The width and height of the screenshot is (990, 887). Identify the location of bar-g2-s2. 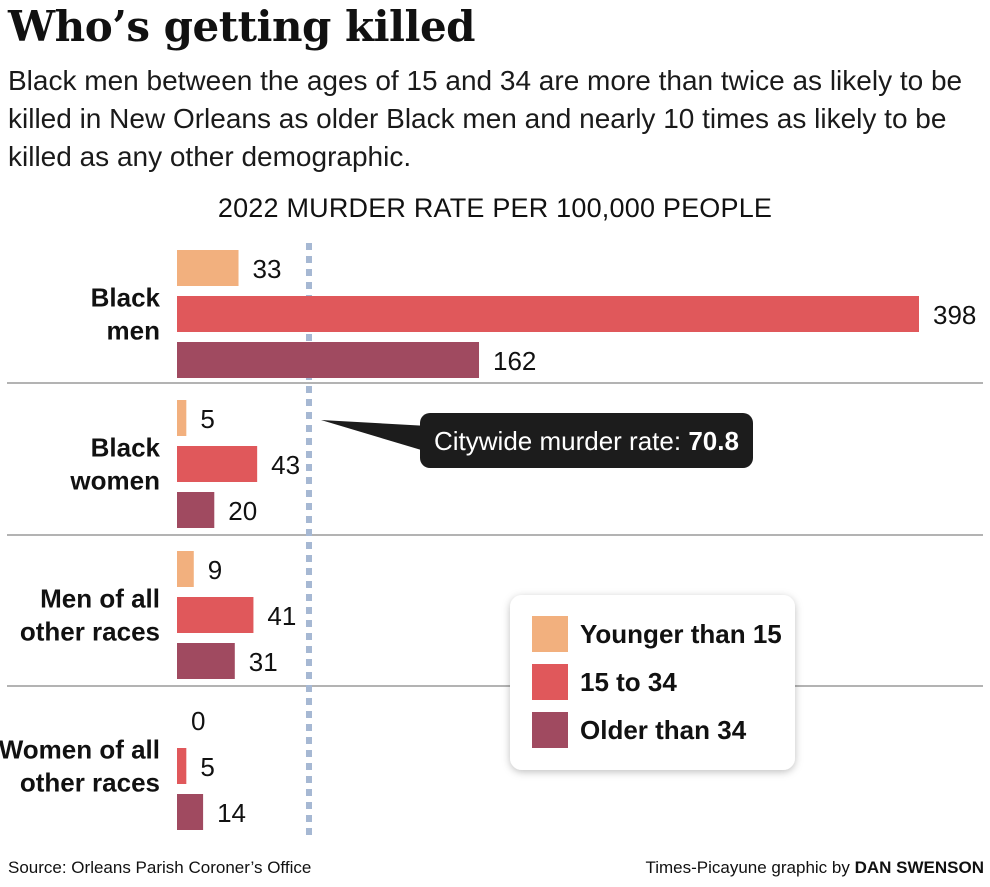
(217, 464).